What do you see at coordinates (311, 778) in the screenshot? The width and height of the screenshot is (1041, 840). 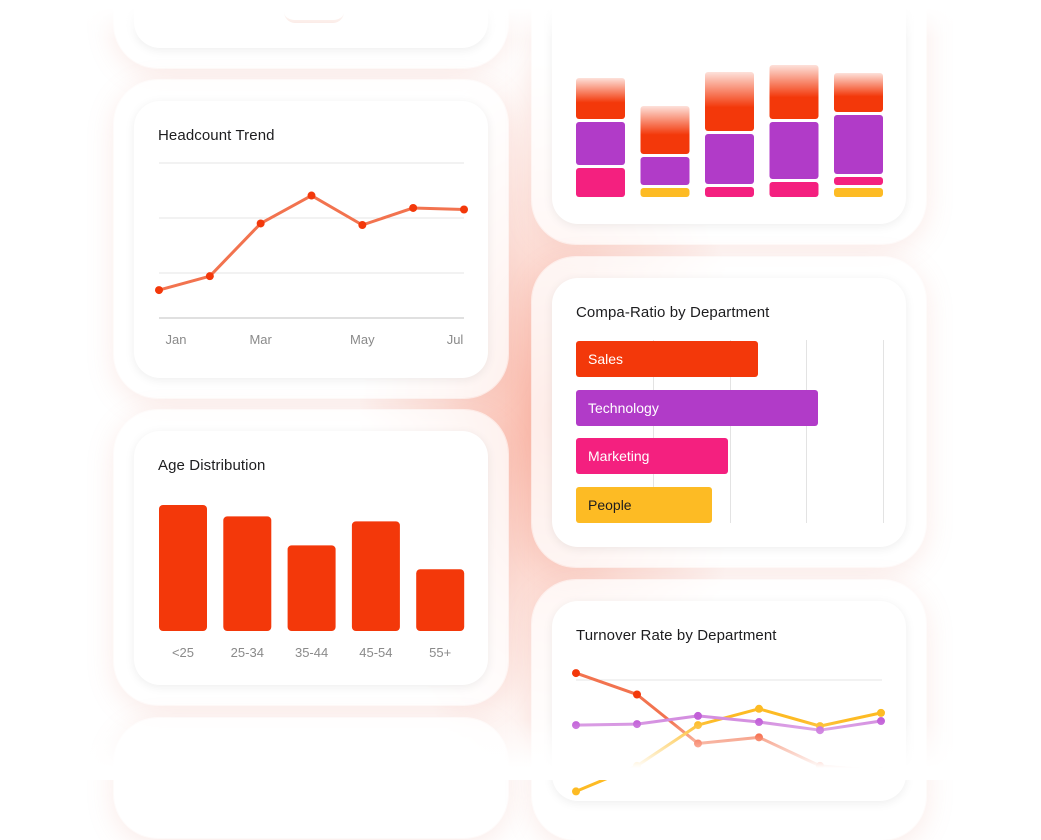 I see `card-frame-bottom-left` at bounding box center [311, 778].